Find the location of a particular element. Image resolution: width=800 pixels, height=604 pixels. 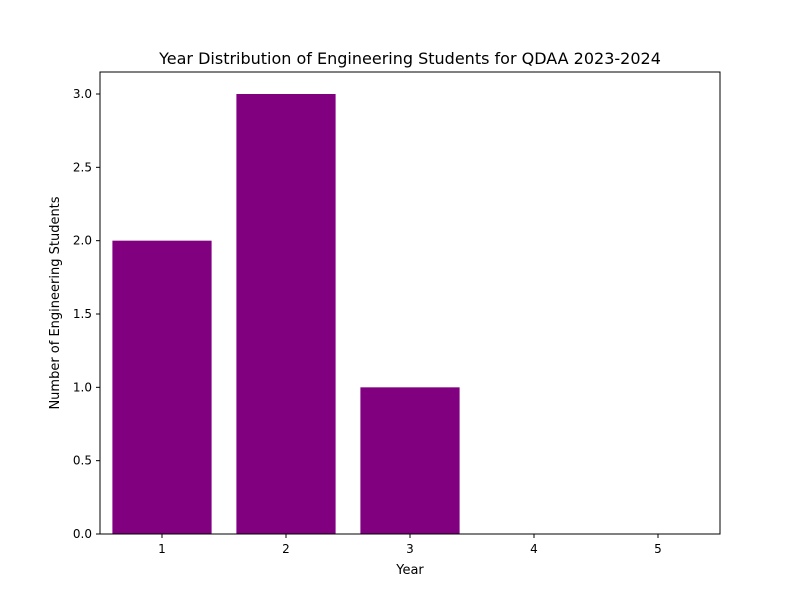

x-tick-label-3: 3 is located at coordinates (410, 549).